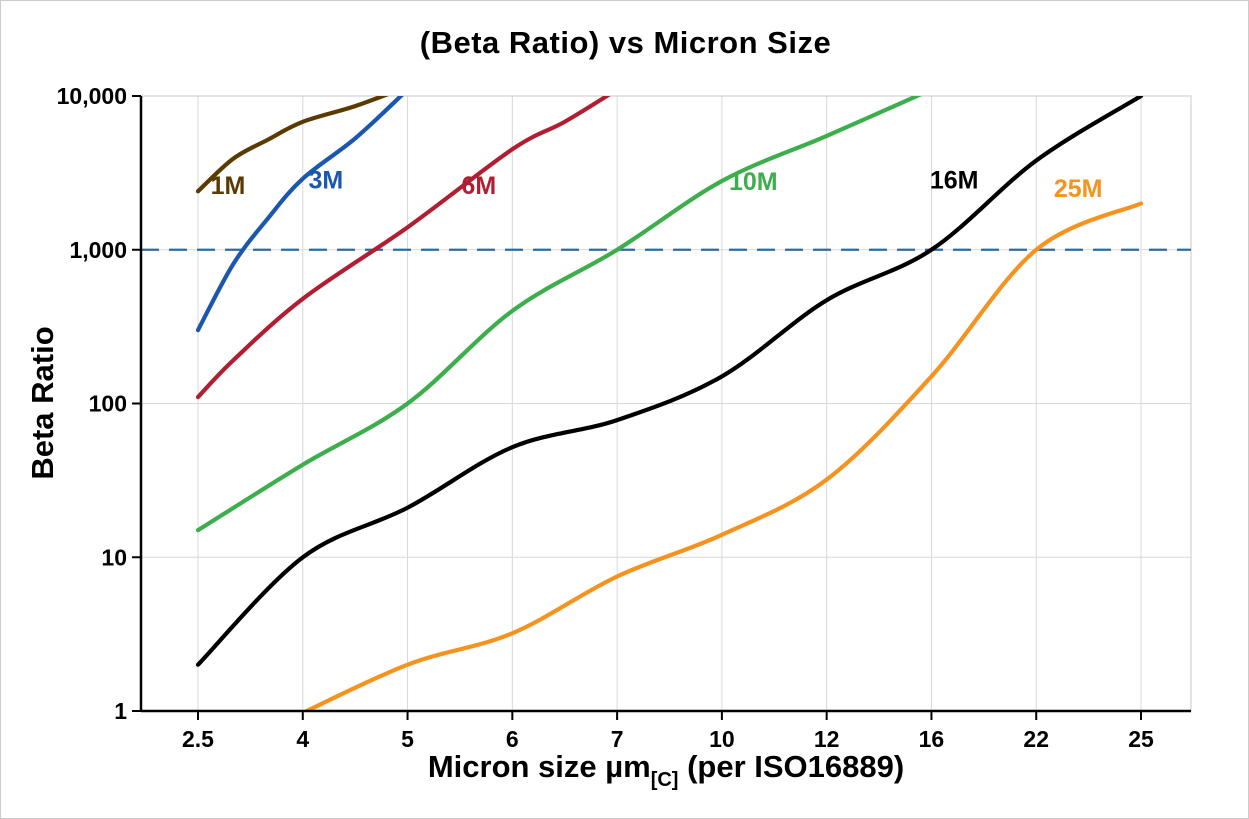 The width and height of the screenshot is (1249, 819). Describe the element at coordinates (753, 182) in the screenshot. I see `series-label-10M: 10M` at that location.